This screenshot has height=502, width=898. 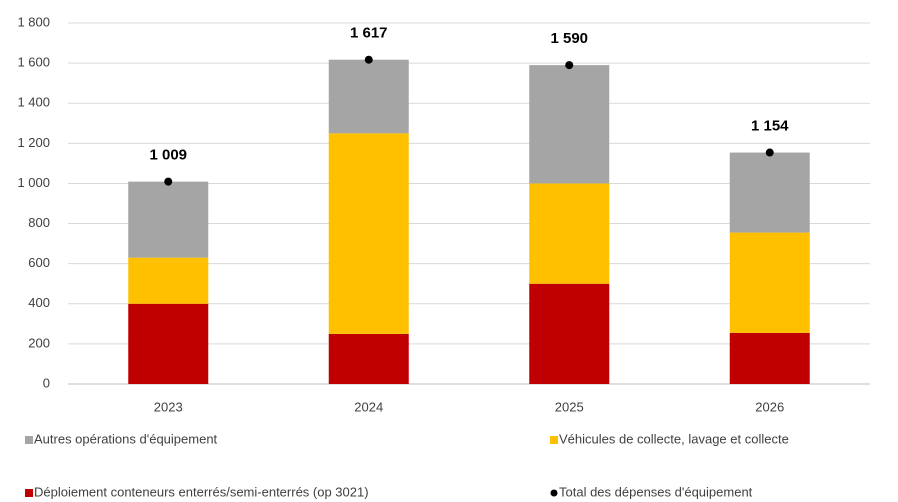 I want to click on y-tick-label: 1 200, so click(x=33, y=142).